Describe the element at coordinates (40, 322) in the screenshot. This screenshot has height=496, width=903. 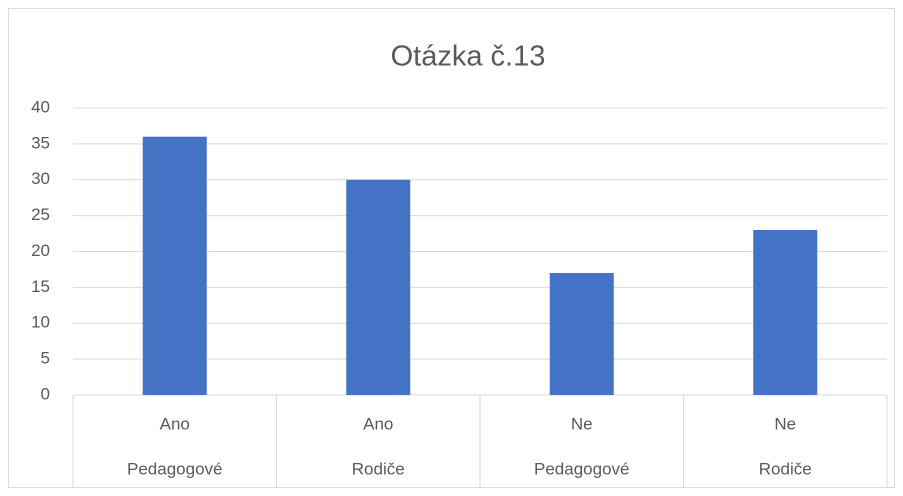
I see `y-tick-label: 10` at that location.